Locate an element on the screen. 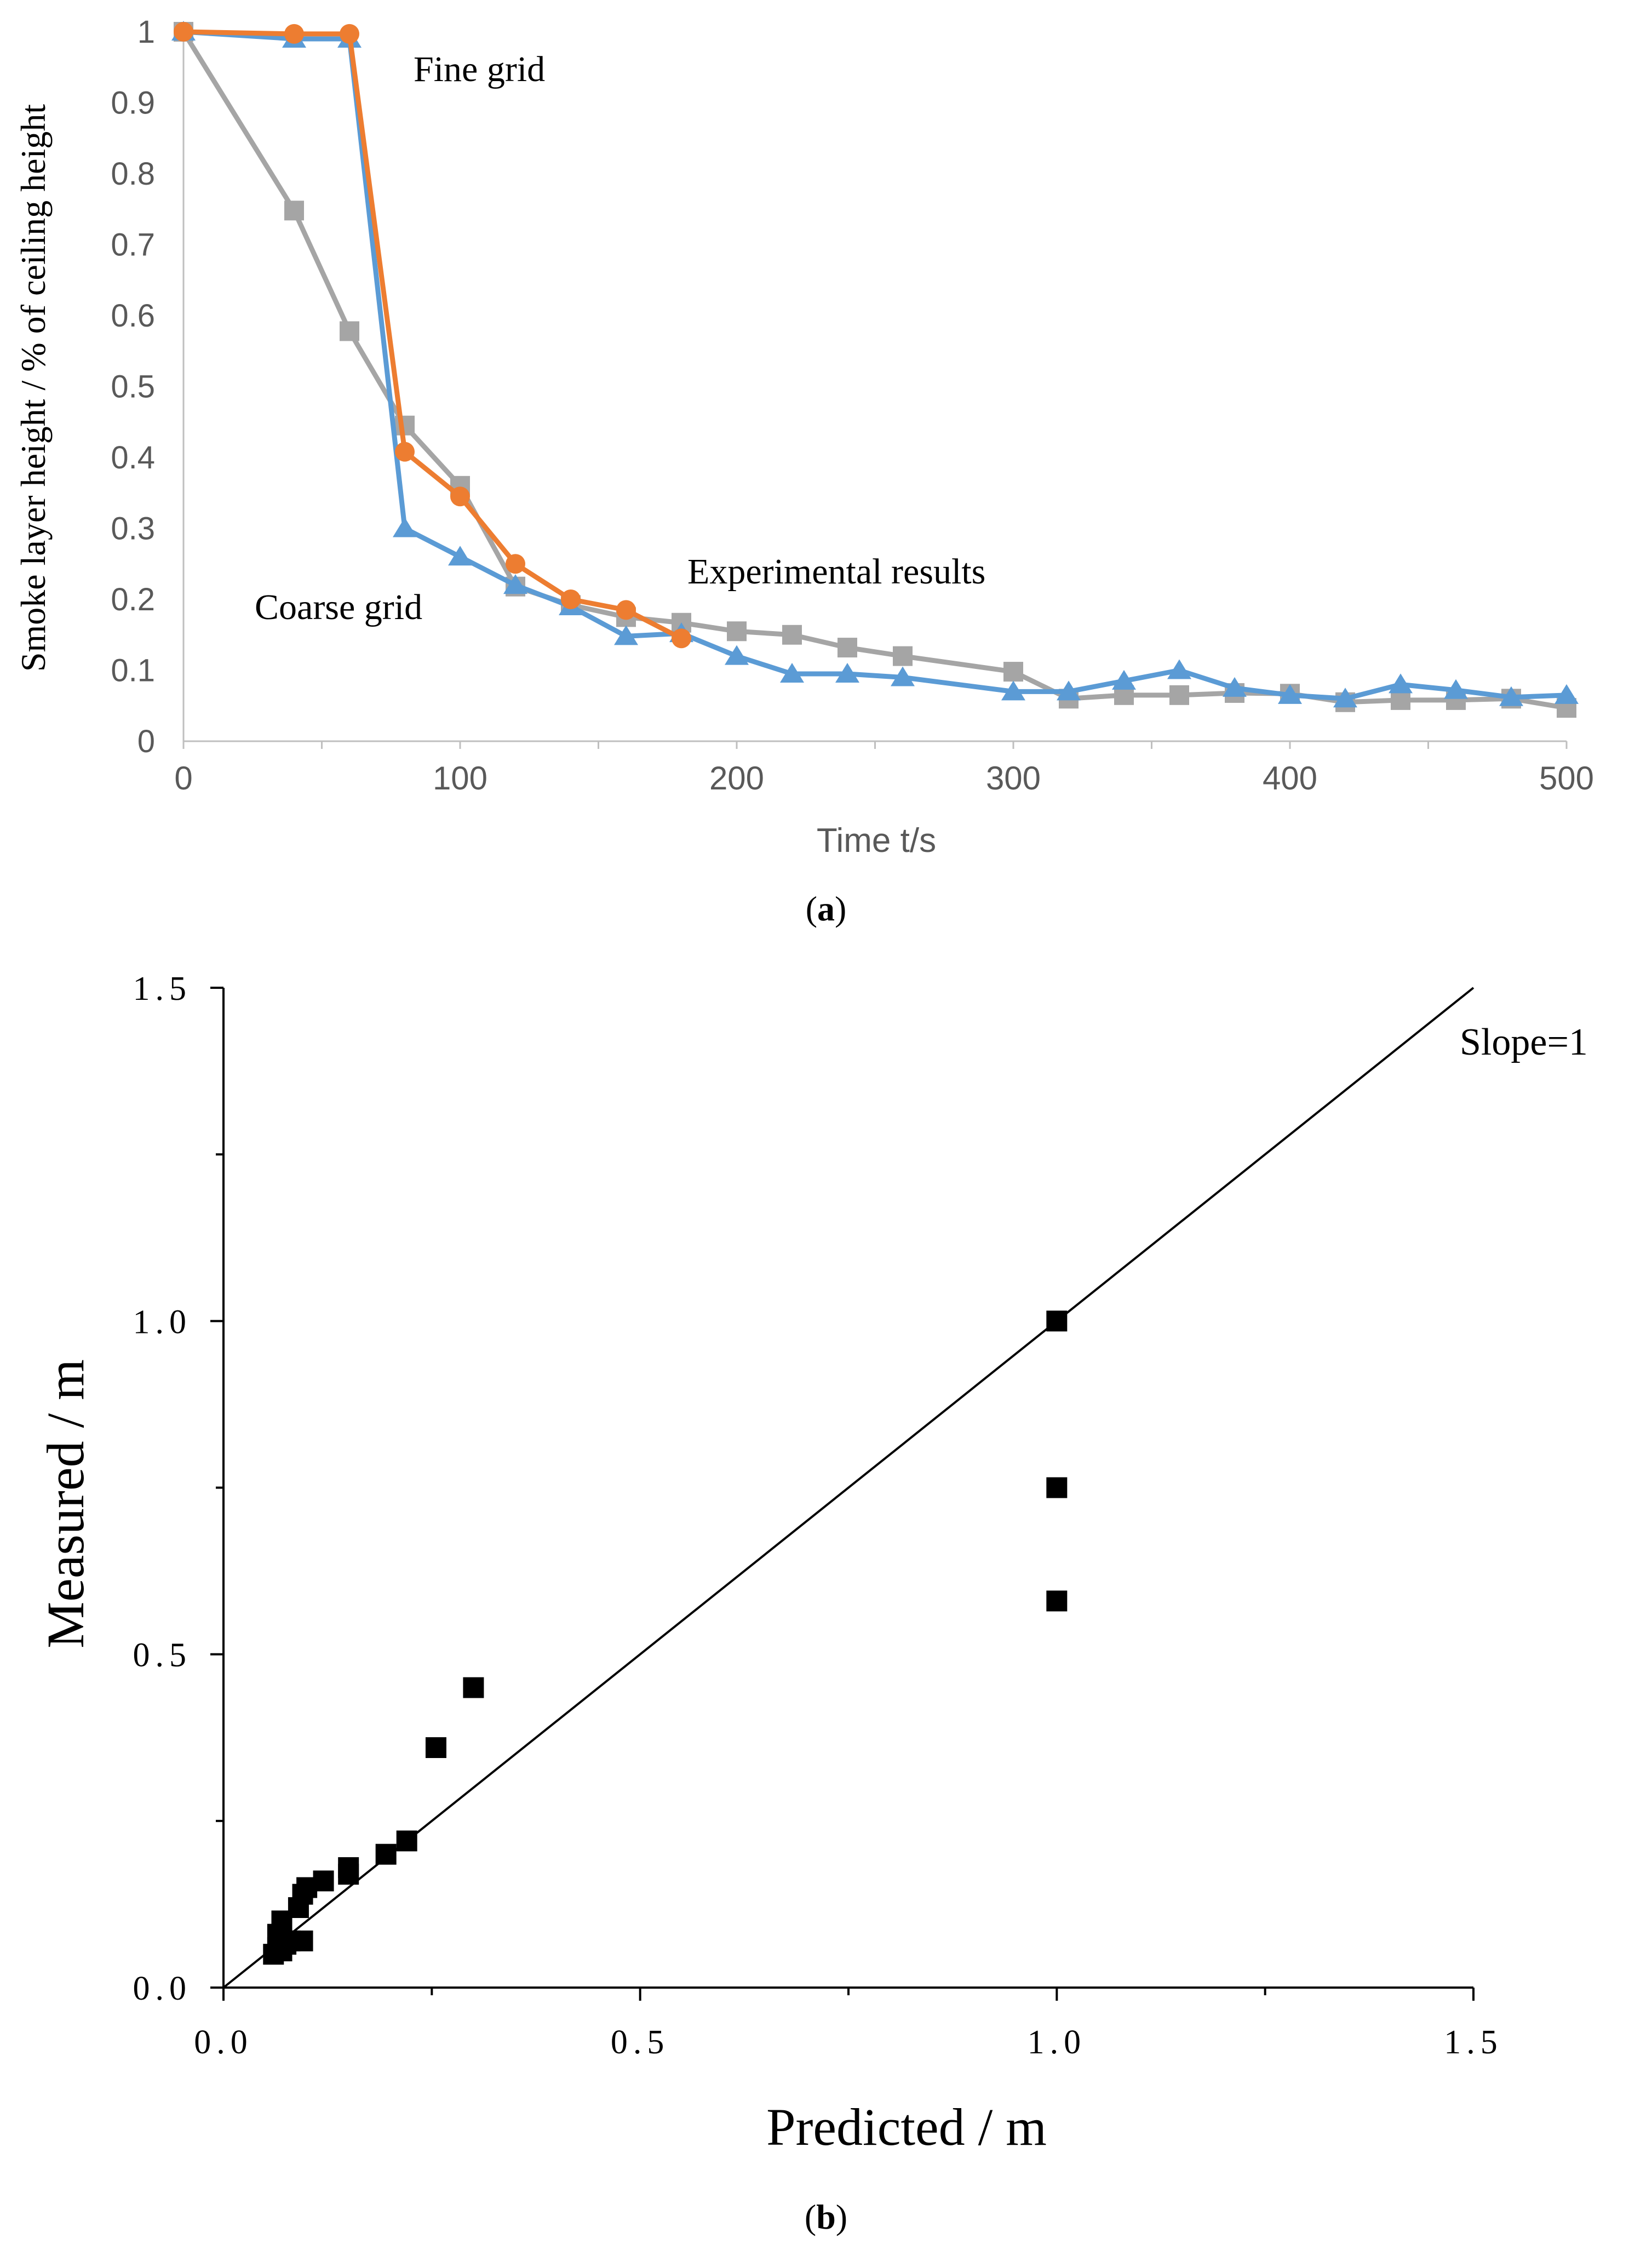 The width and height of the screenshot is (1652, 2250). panel-a-x-tick-label: 200 is located at coordinates (736, 778).